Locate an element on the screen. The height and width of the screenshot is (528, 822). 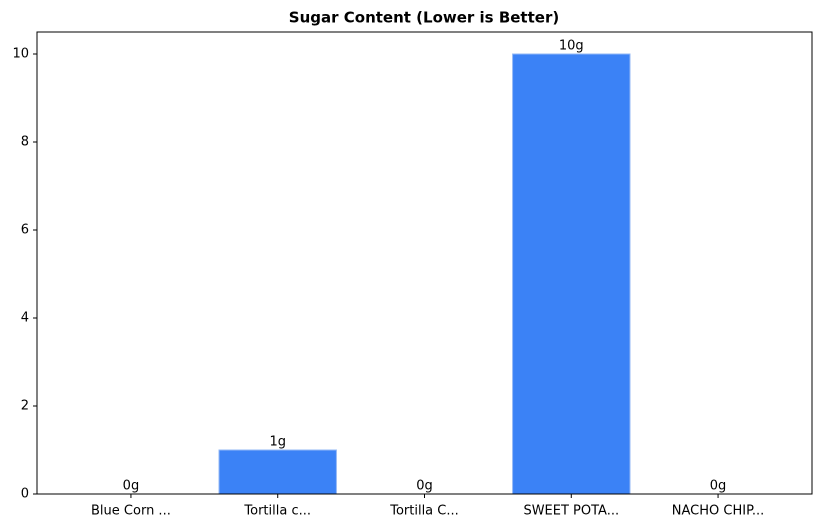
y-tick-label: 6 is located at coordinates (25, 230).